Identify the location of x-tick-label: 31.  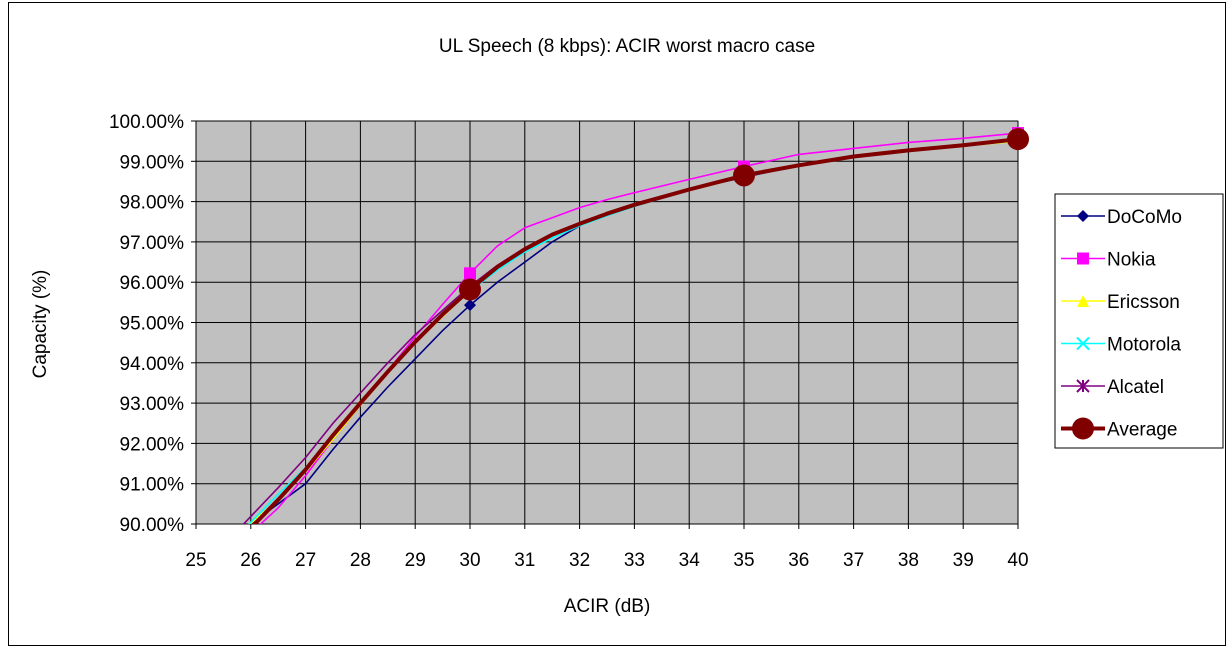
(524, 560).